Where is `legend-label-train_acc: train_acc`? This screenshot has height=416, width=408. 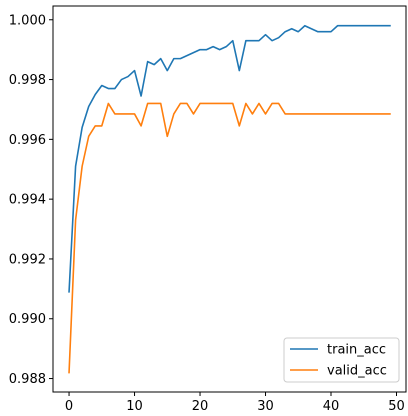
legend-label-train_acc: train_acc is located at coordinates (356, 350).